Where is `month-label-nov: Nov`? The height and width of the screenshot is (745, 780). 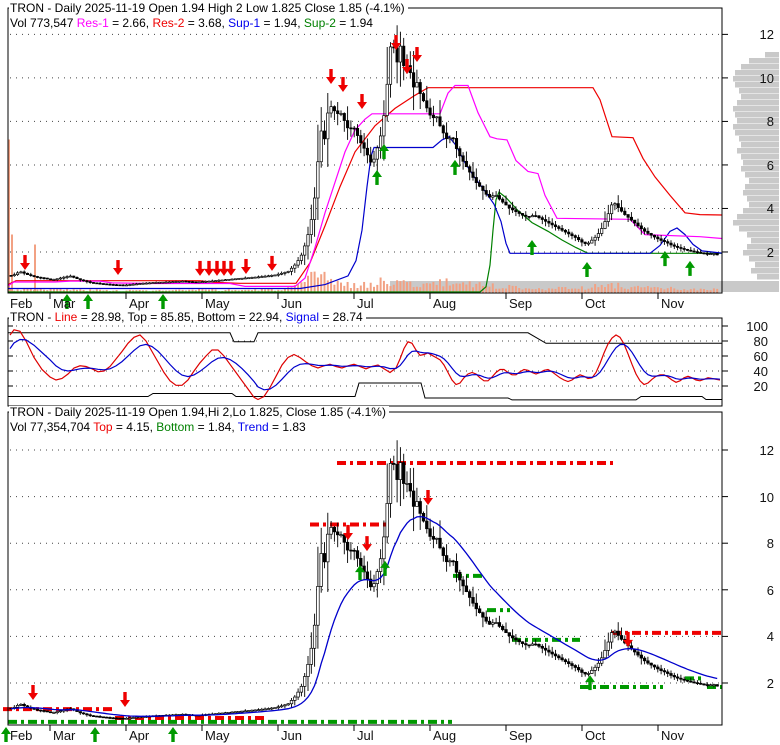 month-label-nov: Nov is located at coordinates (673, 303).